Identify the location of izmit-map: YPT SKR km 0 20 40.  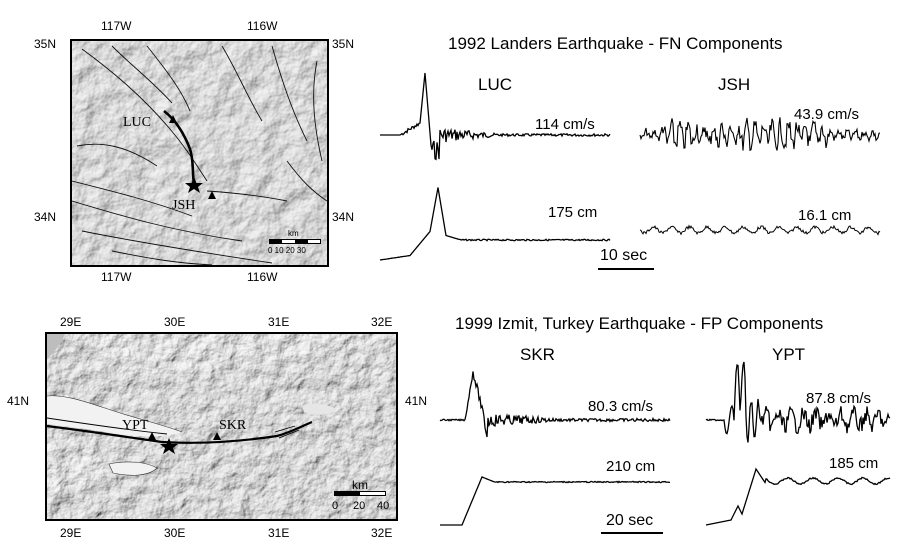
(221, 426).